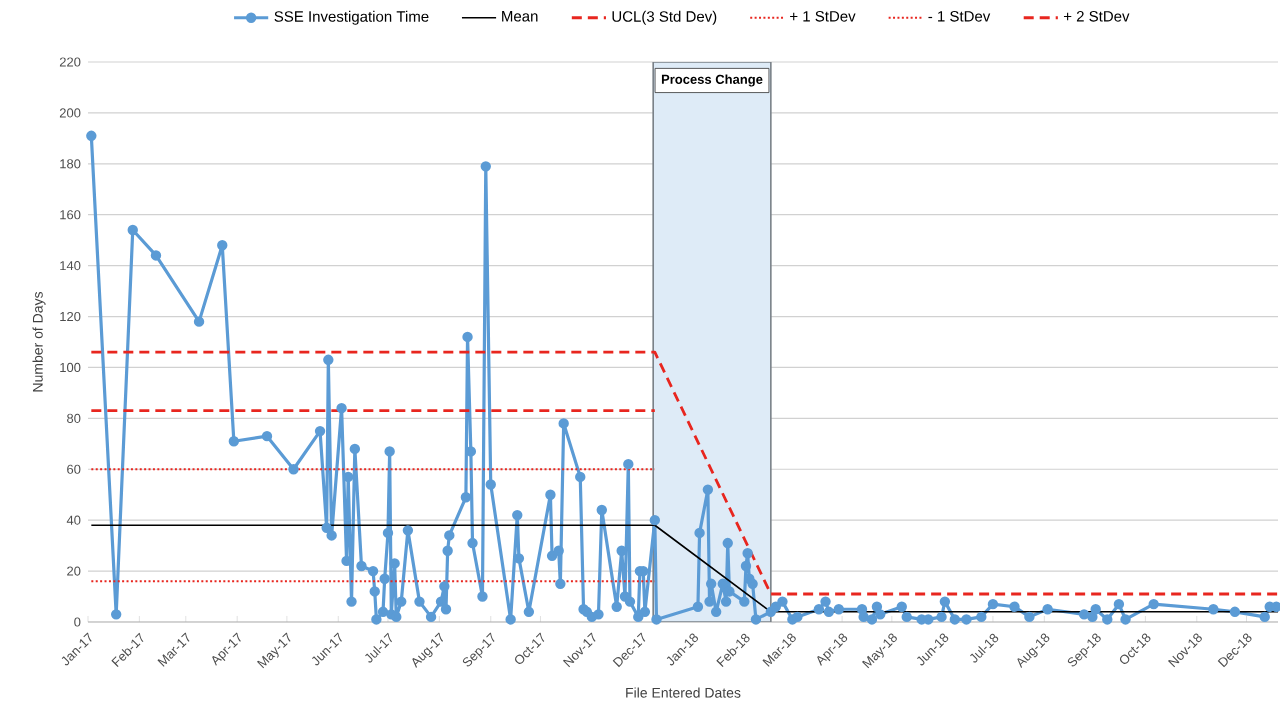 Image resolution: width=1280 pixels, height=706 pixels. Describe the element at coordinates (70, 113) in the screenshot. I see `y-tick-label: 200` at that location.